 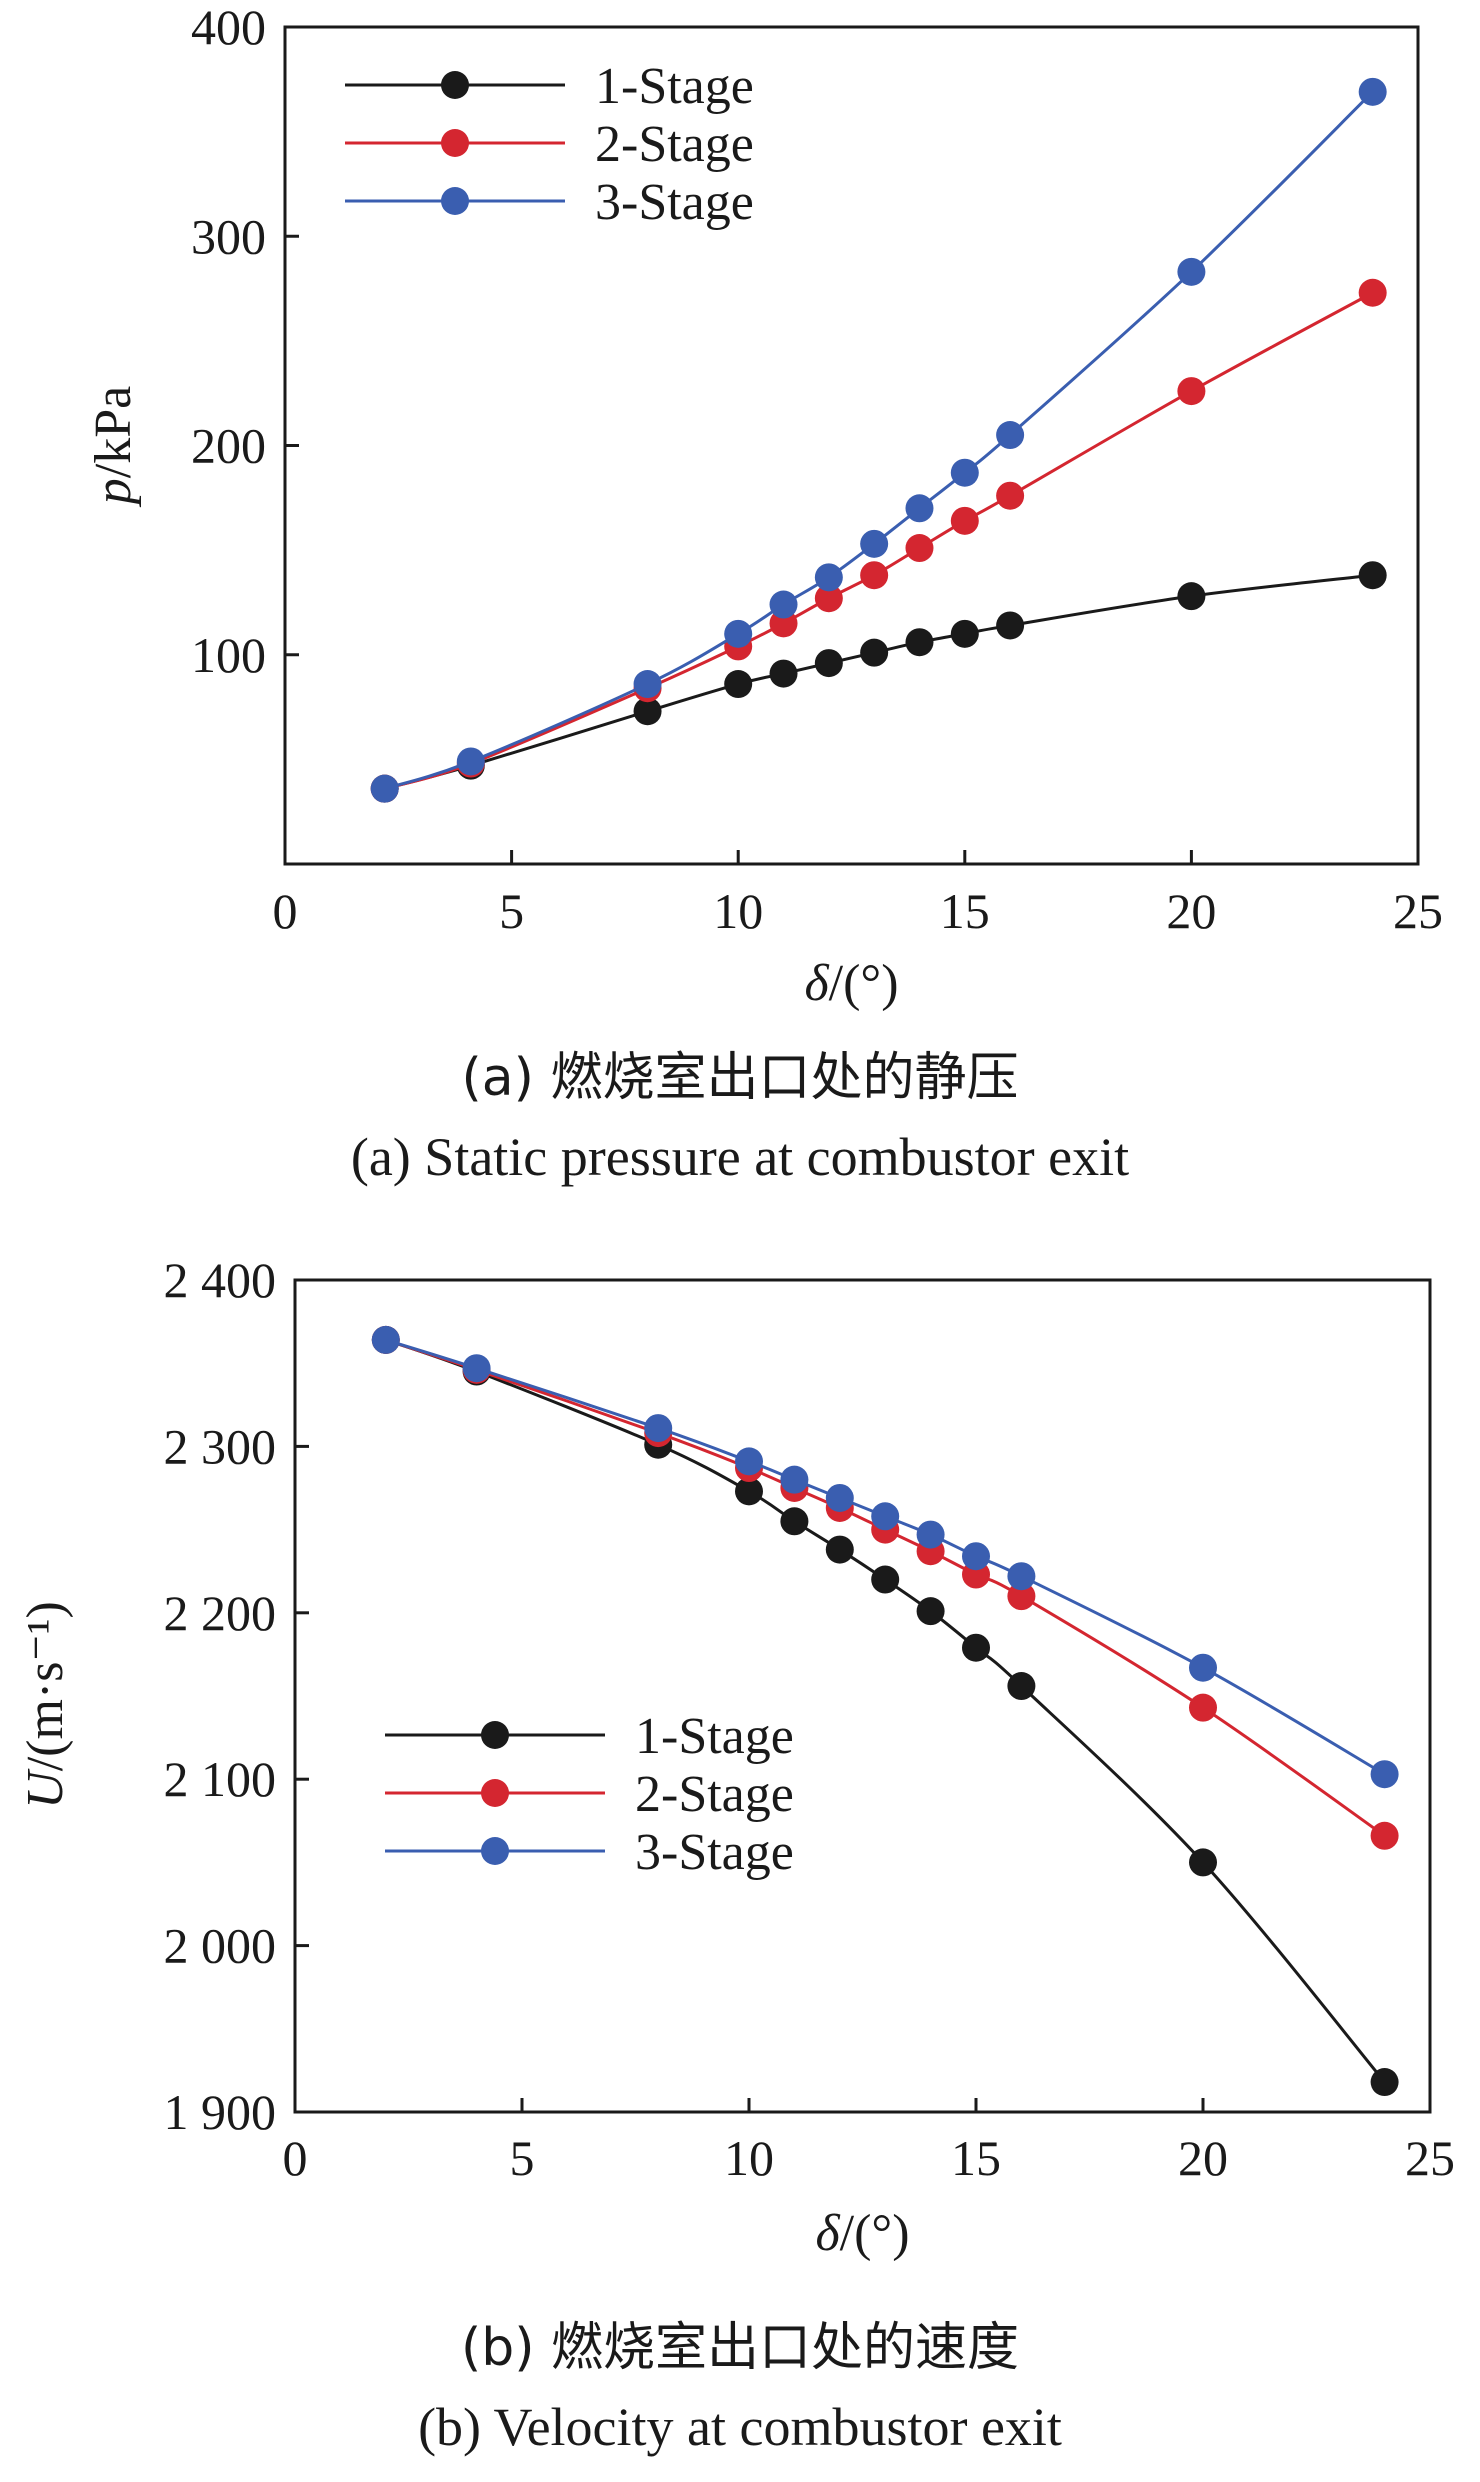 I want to click on caption-b-cn: (b) 燃烧室出口处的速度, so click(x=740, y=2348).